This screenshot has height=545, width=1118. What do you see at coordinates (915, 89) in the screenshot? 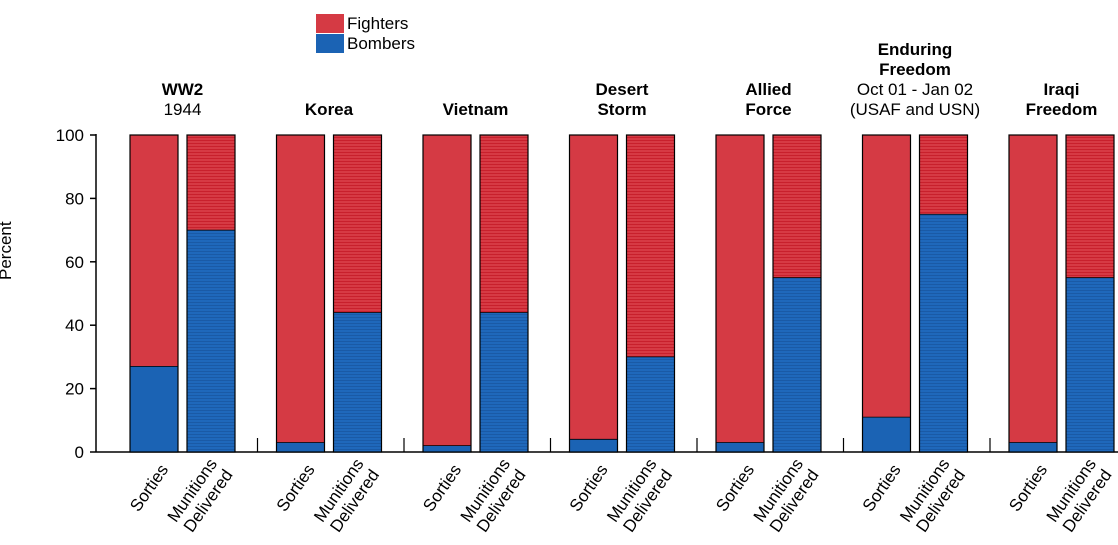
I see `group-title-sub-line: Oct 01 - Jan 02` at bounding box center [915, 89].